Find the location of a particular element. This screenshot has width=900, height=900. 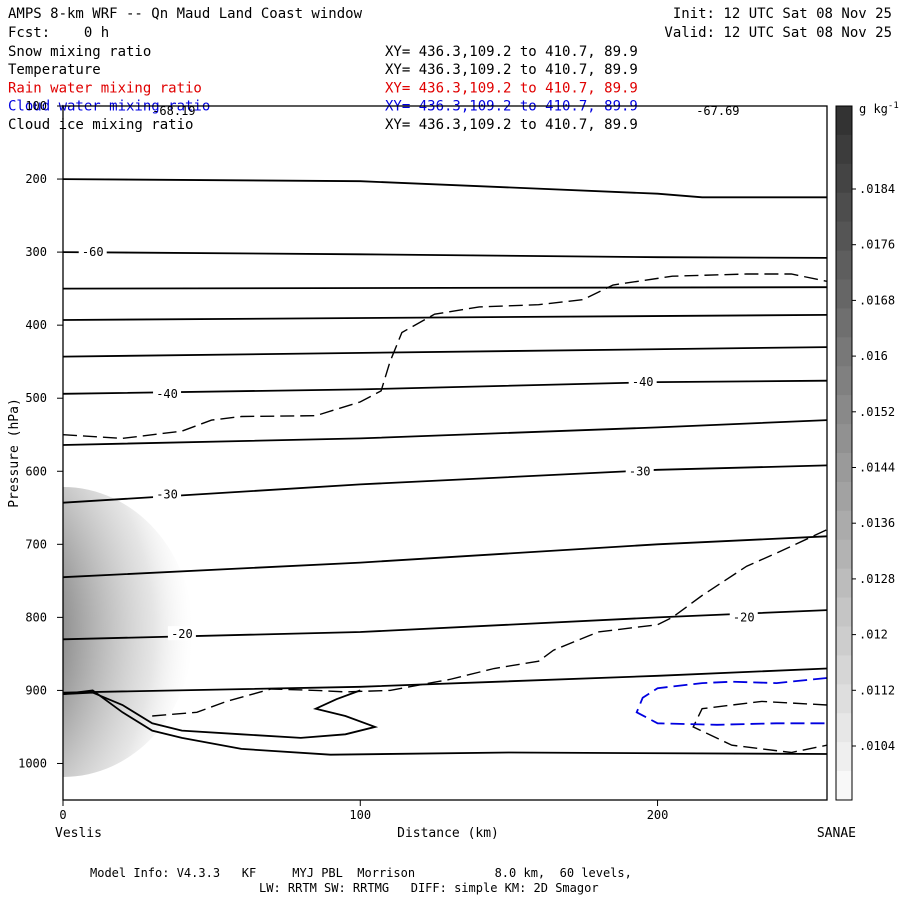

field-name: Cloud ice mixing ratio is located at coordinates (100, 125).